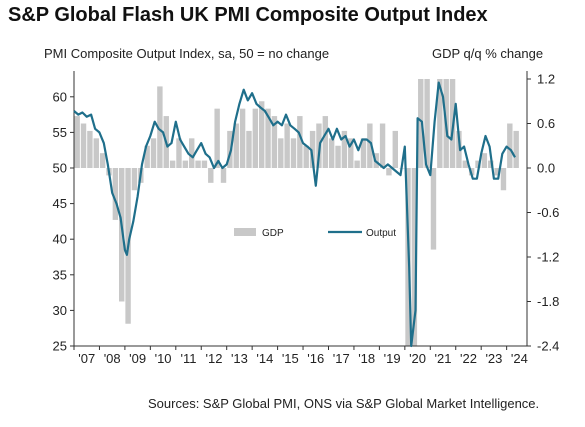 This screenshot has height=427, width=585. What do you see at coordinates (341, 358) in the screenshot?
I see `x-tick-label: '17` at bounding box center [341, 358].